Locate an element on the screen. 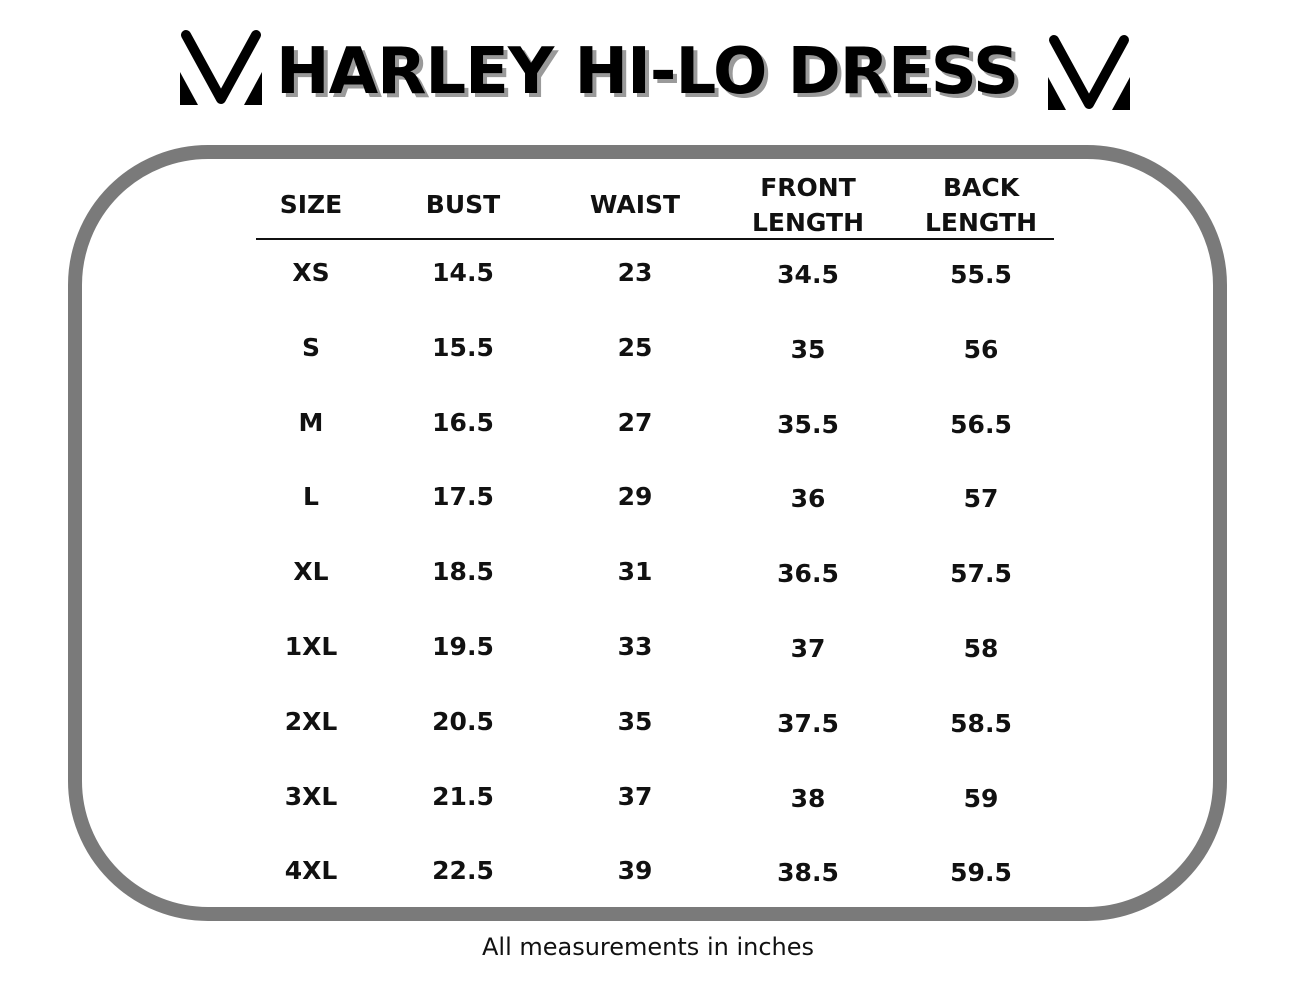 The height and width of the screenshot is (1001, 1296). measurement-cell: 59 is located at coordinates (981, 798).